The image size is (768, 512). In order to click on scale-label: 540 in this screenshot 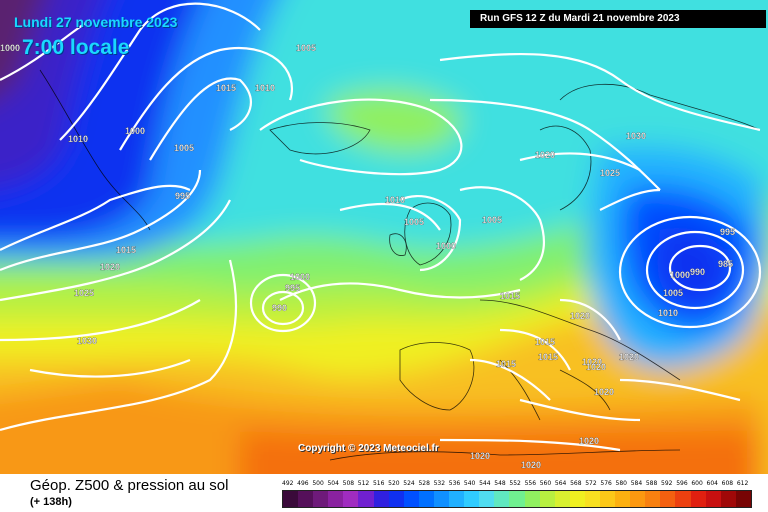, I will do `click(469, 483)`.